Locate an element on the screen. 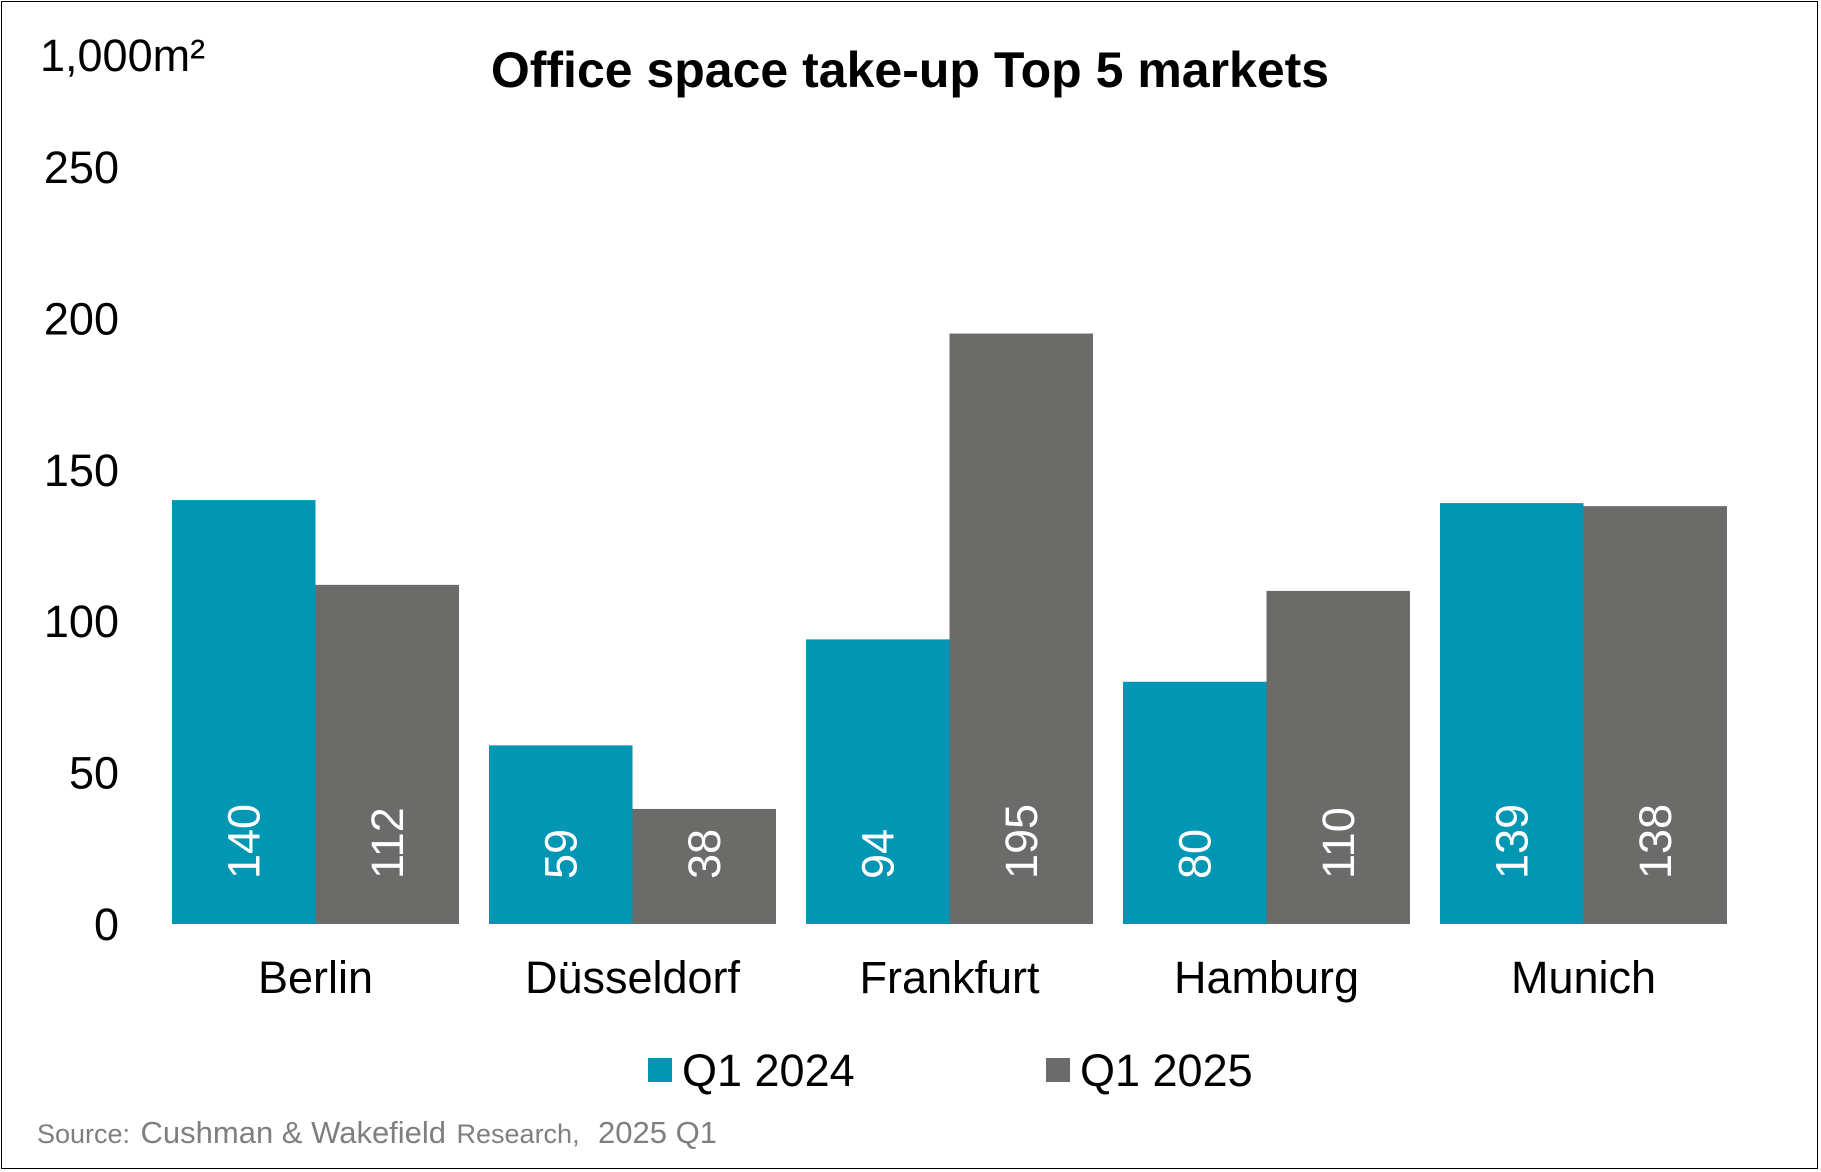 The width and height of the screenshot is (1821, 1172). source-suffix: Research, is located at coordinates (518, 1134).